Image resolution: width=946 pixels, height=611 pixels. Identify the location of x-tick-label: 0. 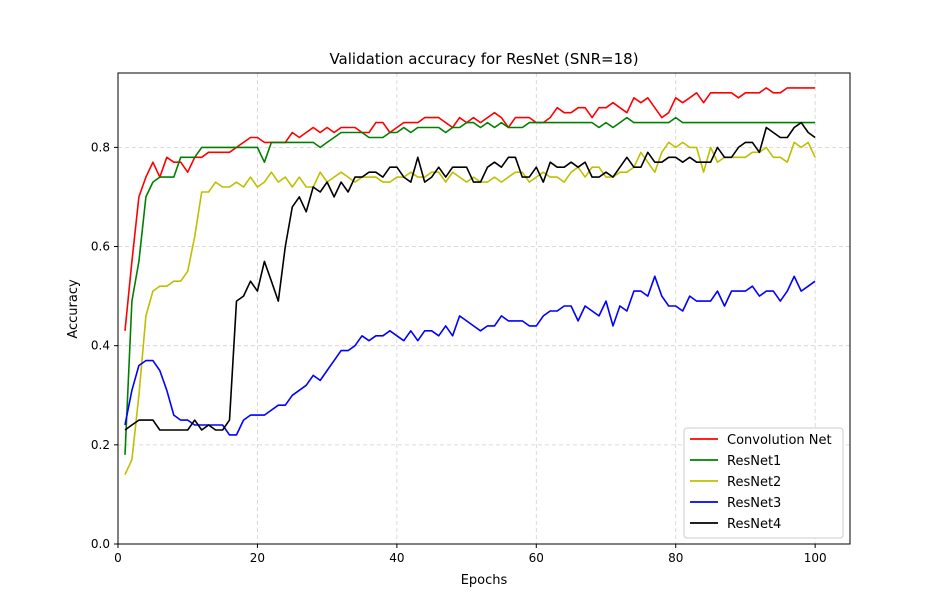
(118, 558).